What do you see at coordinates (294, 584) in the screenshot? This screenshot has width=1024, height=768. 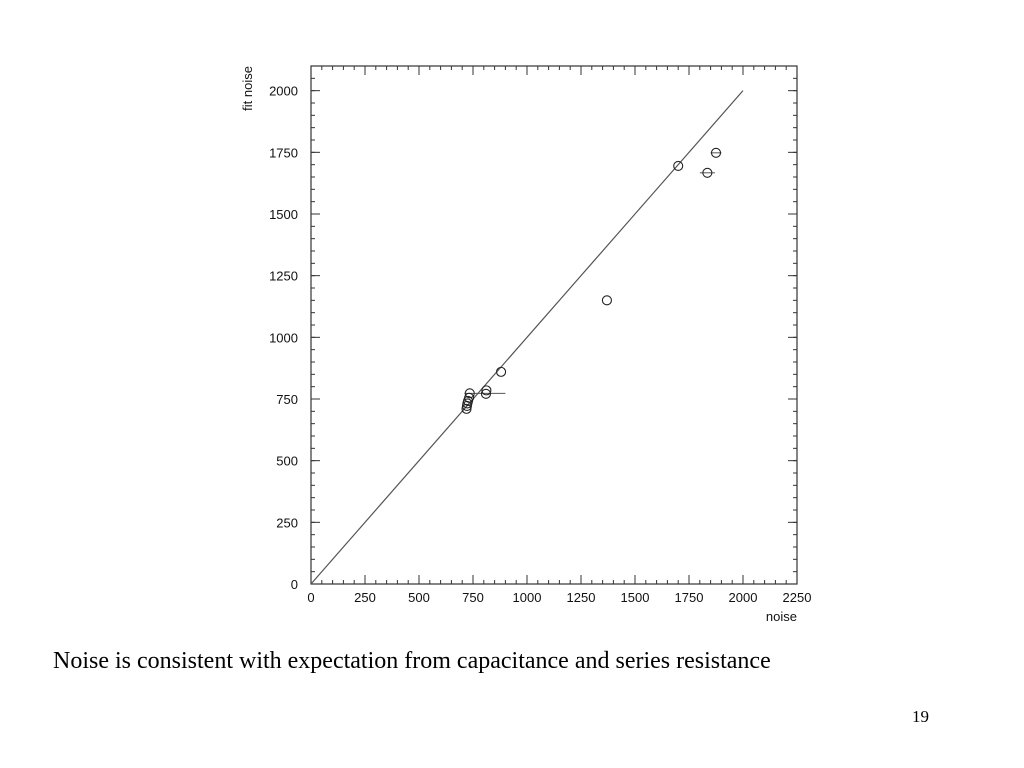 I see `y-tick-label: 0` at bounding box center [294, 584].